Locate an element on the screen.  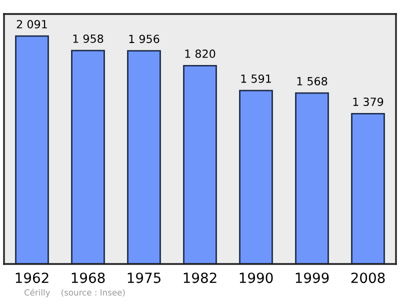
x-tick-label: 1999 is located at coordinates (312, 278).